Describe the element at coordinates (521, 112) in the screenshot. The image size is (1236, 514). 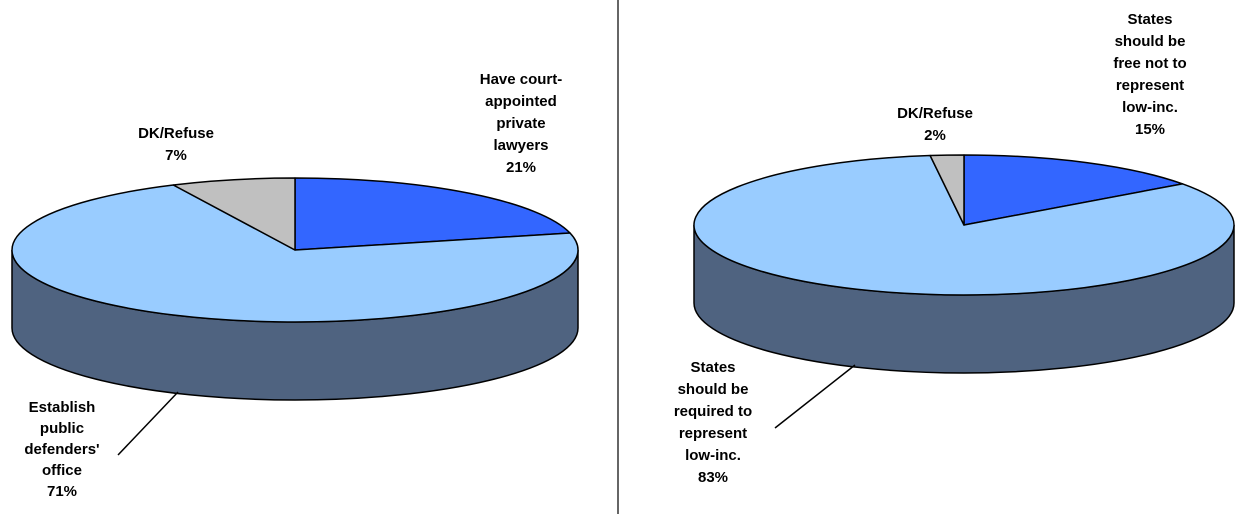
I see `slice-label-0: Have court-appointed private lawyers` at that location.